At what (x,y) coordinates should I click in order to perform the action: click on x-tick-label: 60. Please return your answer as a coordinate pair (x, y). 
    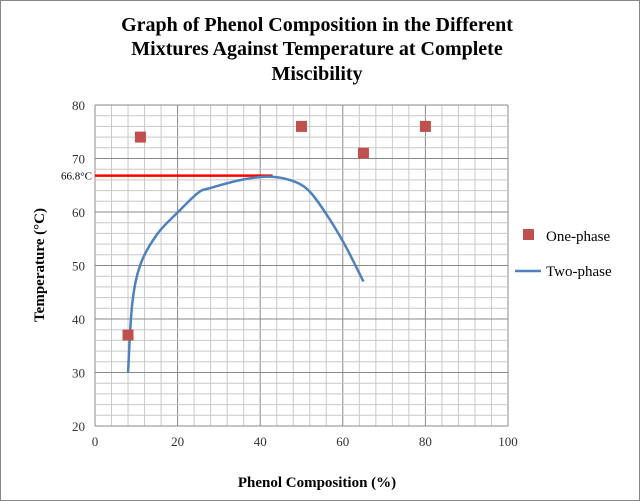
    Looking at the image, I should click on (342, 441).